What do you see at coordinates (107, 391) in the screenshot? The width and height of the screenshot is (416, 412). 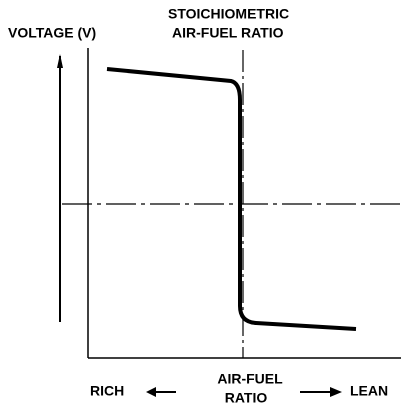 I see `x-left-label: RICH` at bounding box center [107, 391].